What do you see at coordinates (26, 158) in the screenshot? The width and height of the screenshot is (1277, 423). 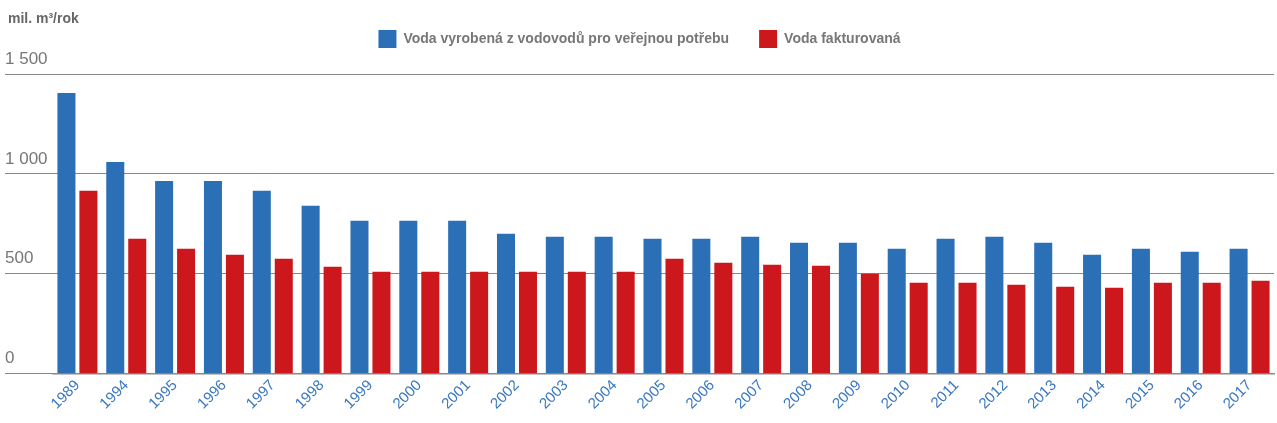 I see `y-tick-label: 1 000` at bounding box center [26, 158].